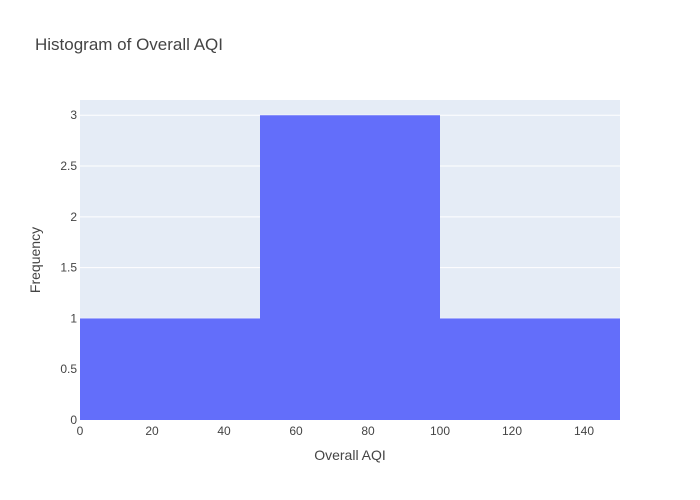 The image size is (700, 500). I want to click on x-tick-label: 100, so click(440, 431).